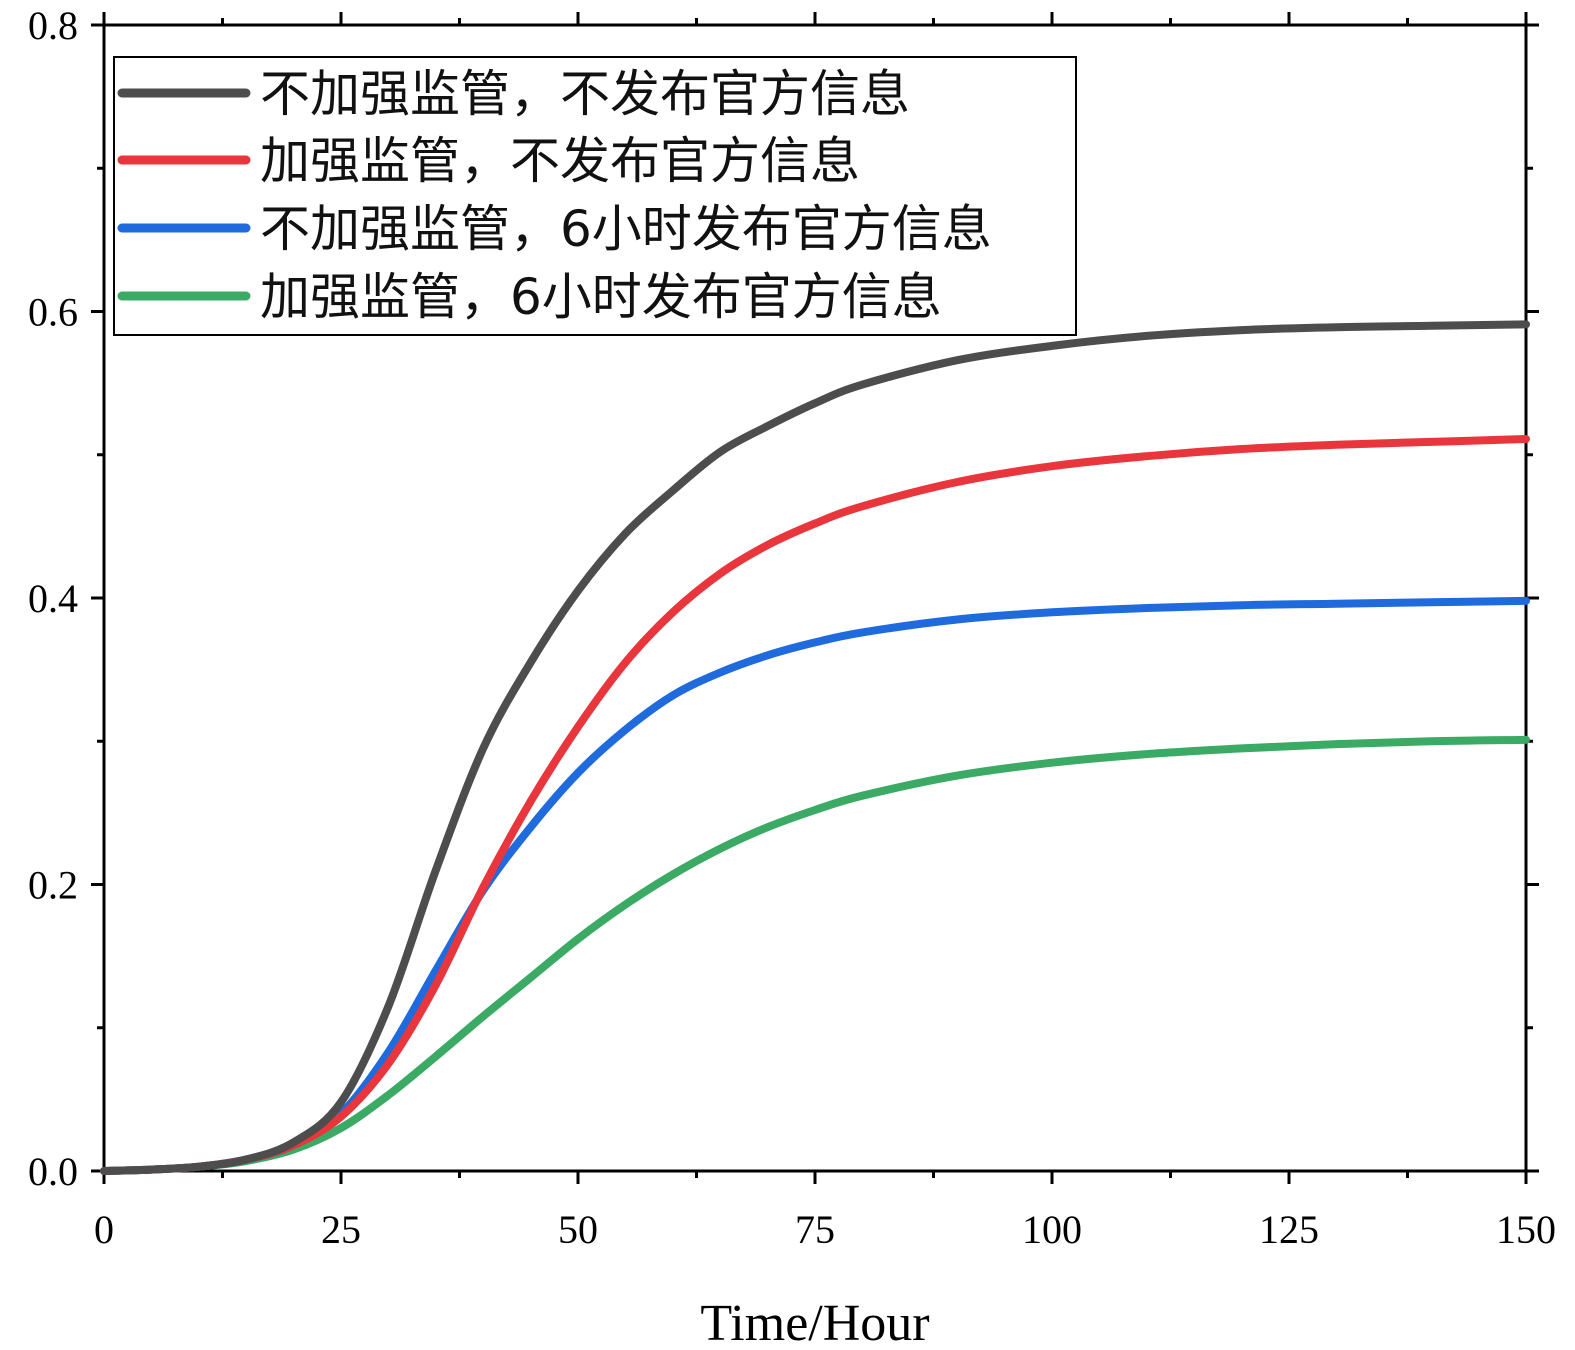  Describe the element at coordinates (601, 297) in the screenshot. I see `legend-label: 加强监管，6小时发布官方信息` at that location.